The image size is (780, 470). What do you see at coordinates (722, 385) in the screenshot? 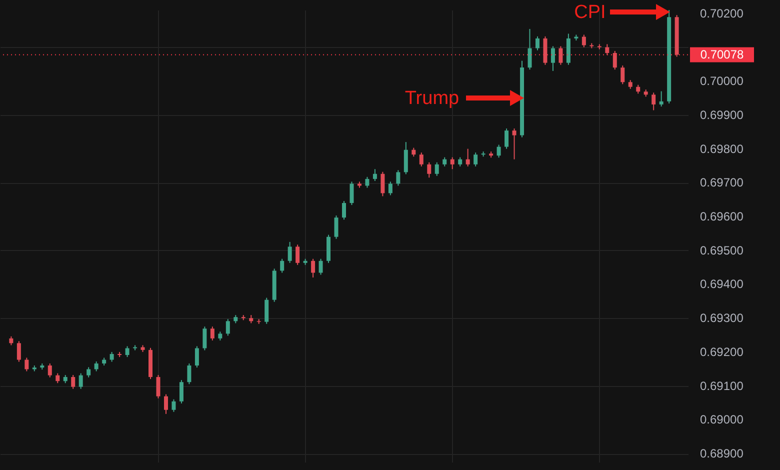
I see `y-tick-label: 0.69100` at bounding box center [722, 385].